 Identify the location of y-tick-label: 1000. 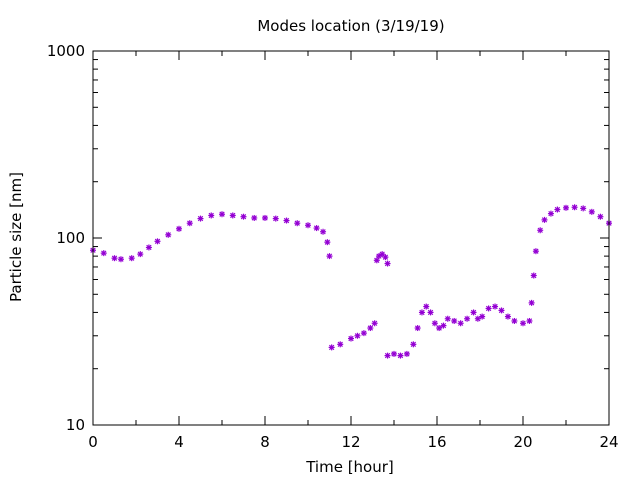
(66, 51).